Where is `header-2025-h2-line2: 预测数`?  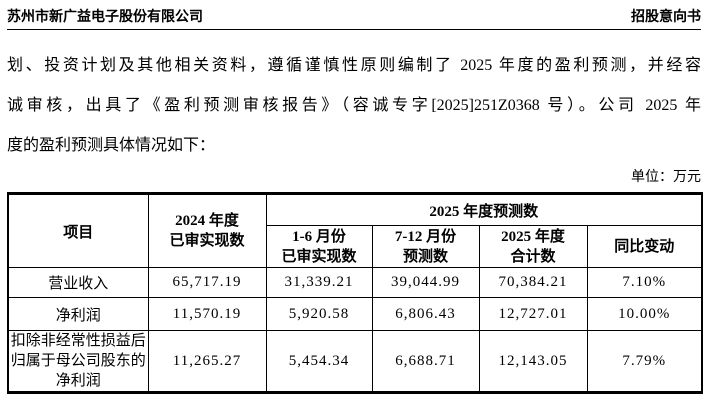 header-2025-h2-line2: 预测数 is located at coordinates (425, 256).